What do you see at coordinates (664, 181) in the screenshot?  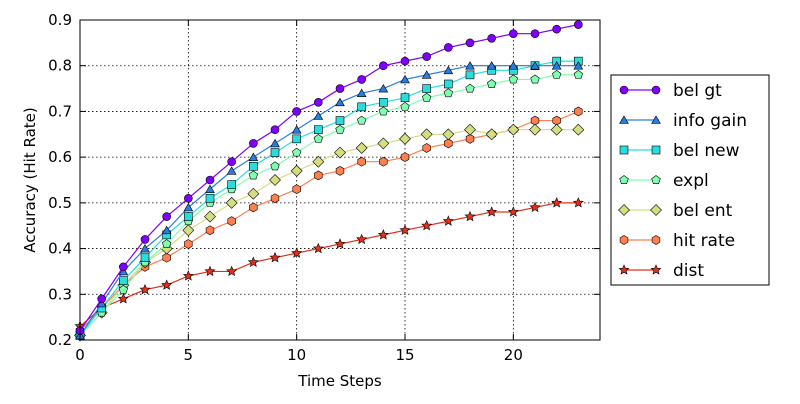 I see `legend-item: expl` at bounding box center [664, 181].